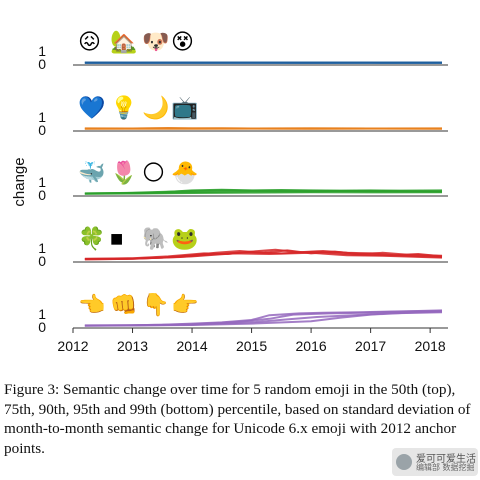  What do you see at coordinates (155, 305) in the screenshot?
I see `emoji-label: 👇` at bounding box center [155, 305].